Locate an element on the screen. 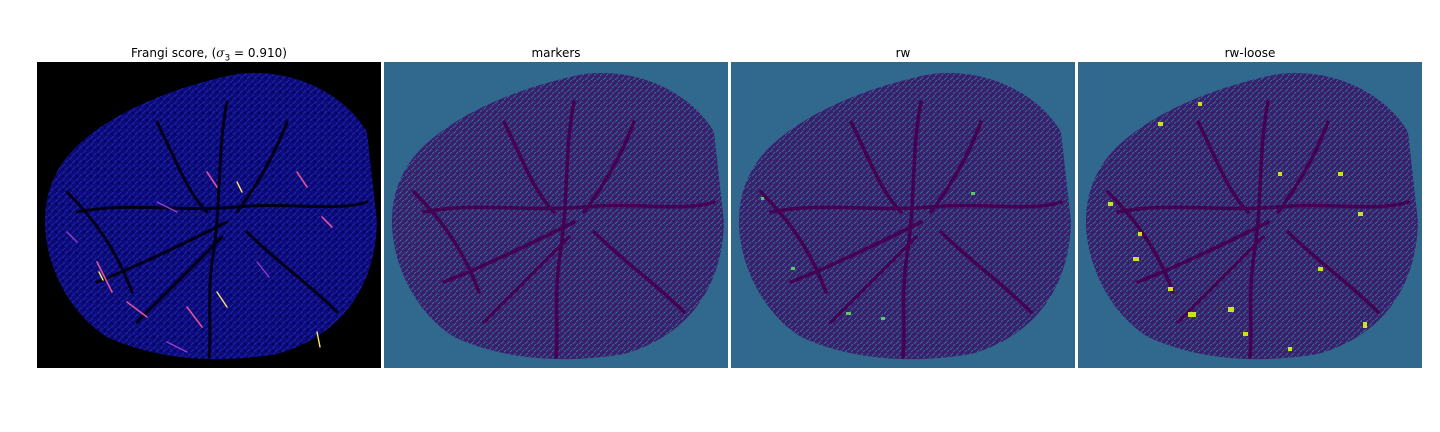  frangi-title-prefix: Frangi score, ( is located at coordinates (174, 53).